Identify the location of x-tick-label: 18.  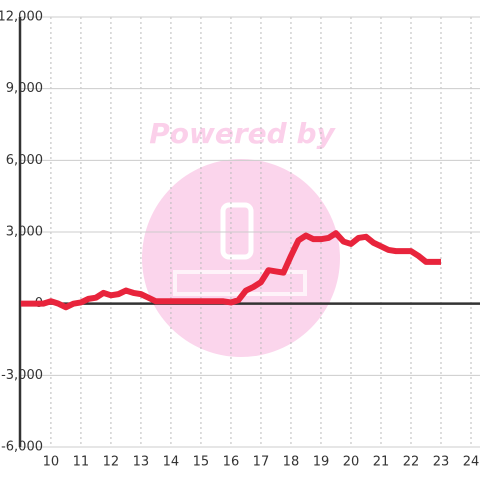
(291, 462).